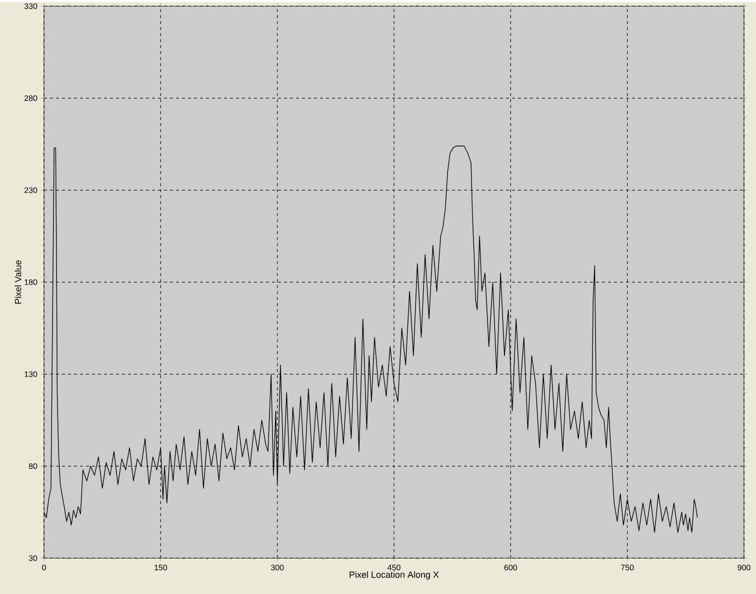 This screenshot has width=756, height=594. Describe the element at coordinates (394, 567) in the screenshot. I see `x-tick-label: 450` at that location.